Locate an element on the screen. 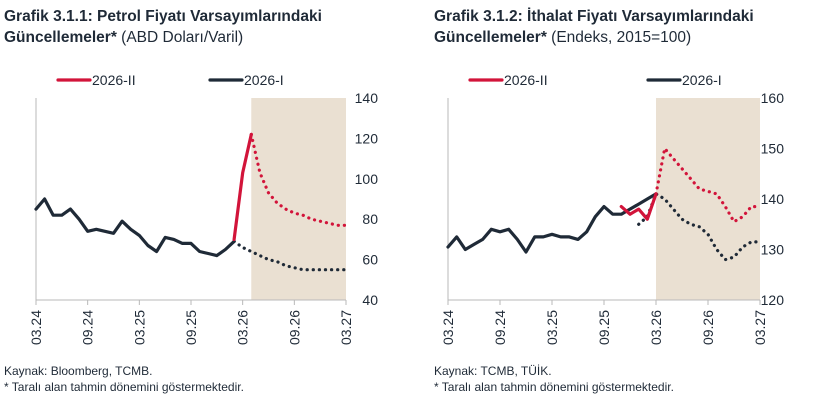 The height and width of the screenshot is (406, 813). source-note: Kaynak: Bloomberg, TCMB. is located at coordinates (78, 371).